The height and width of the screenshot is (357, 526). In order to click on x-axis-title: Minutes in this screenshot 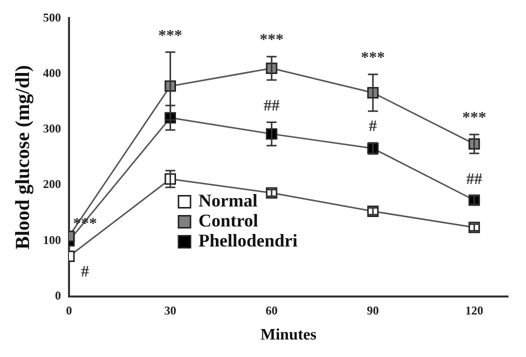, I will do `click(288, 335)`.